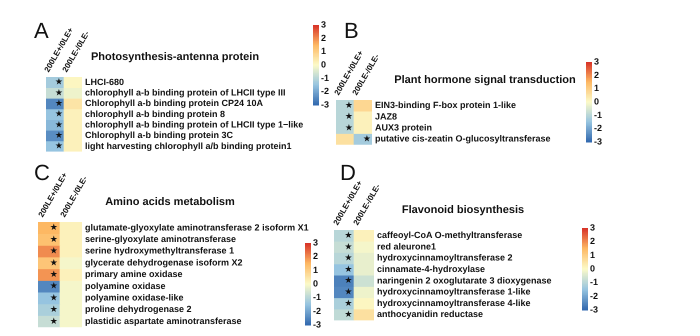 Image resolution: width=700 pixels, height=336 pixels. I want to click on y-tick-label: proline dehydrogenase 2, so click(138, 309).